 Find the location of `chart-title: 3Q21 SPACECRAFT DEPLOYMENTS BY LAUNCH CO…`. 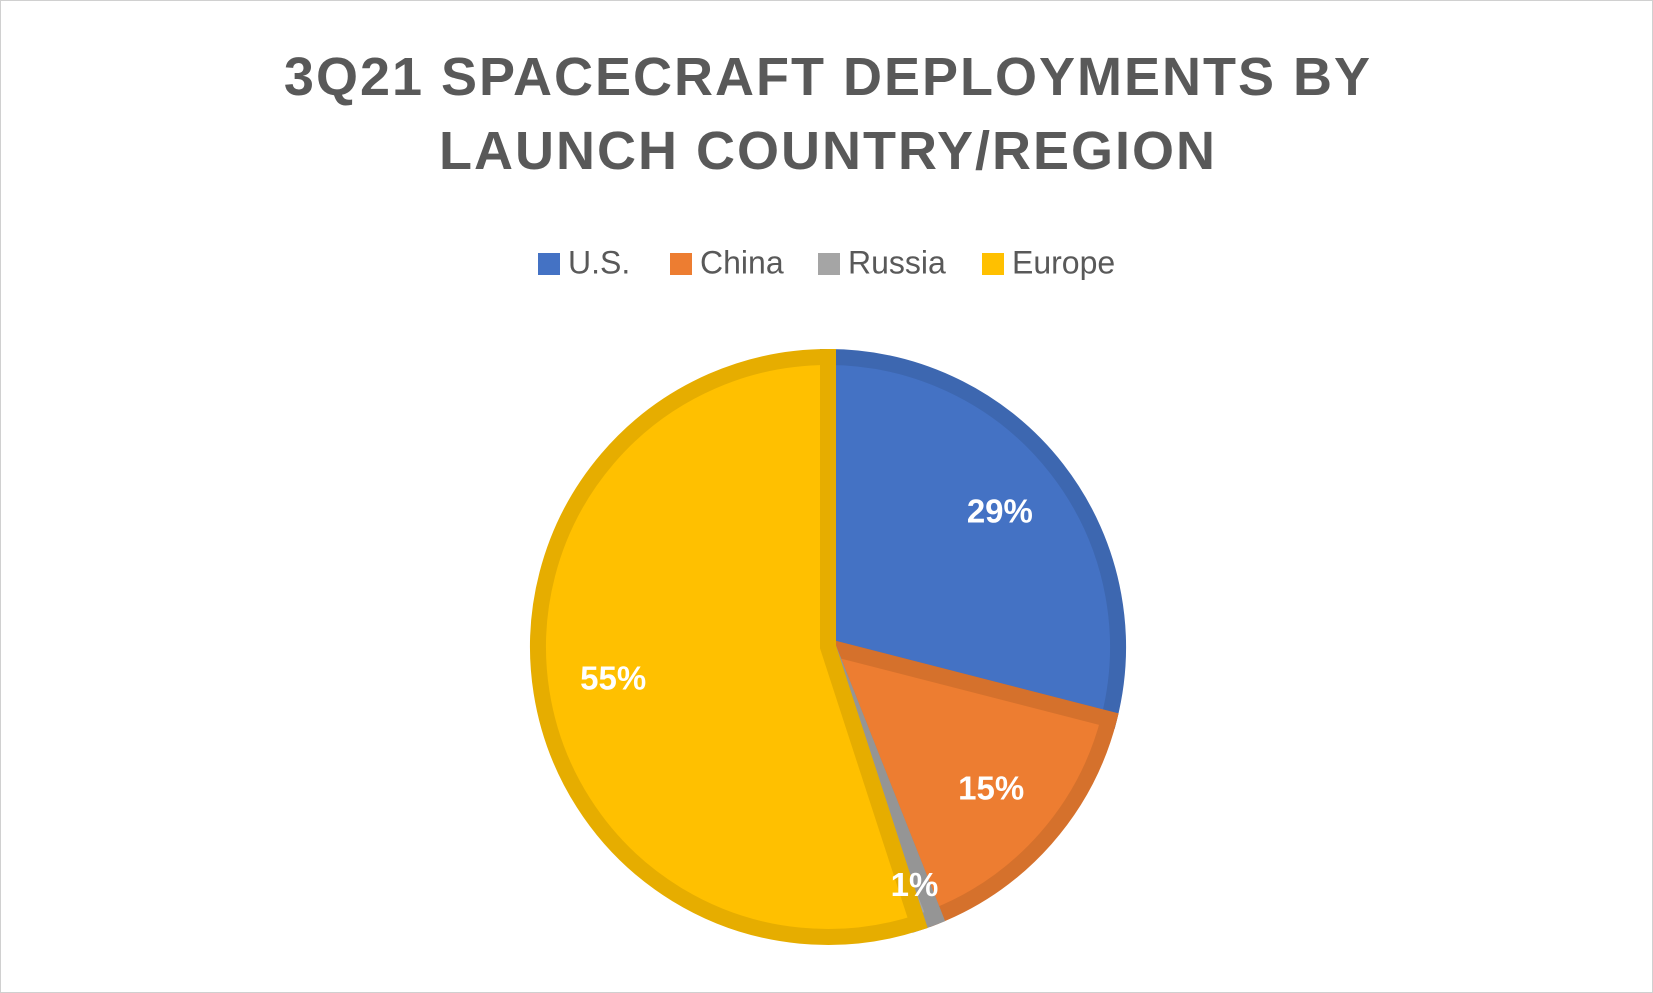

chart-title: 3Q21 SPACECRAFT DEPLOYMENTS BY LAUNCH CO… is located at coordinates (828, 114).